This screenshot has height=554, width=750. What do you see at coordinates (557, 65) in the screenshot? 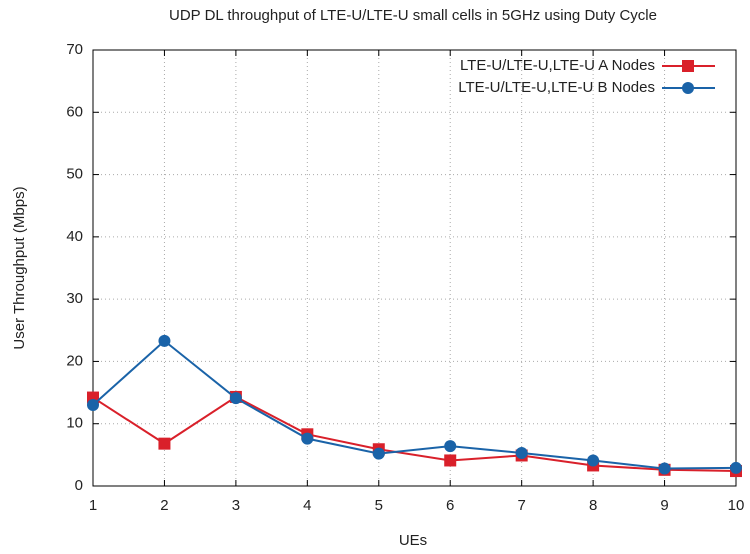
I see `legend-label: LTE-U/LTE-U,LTE-U A Nodes` at bounding box center [557, 65].